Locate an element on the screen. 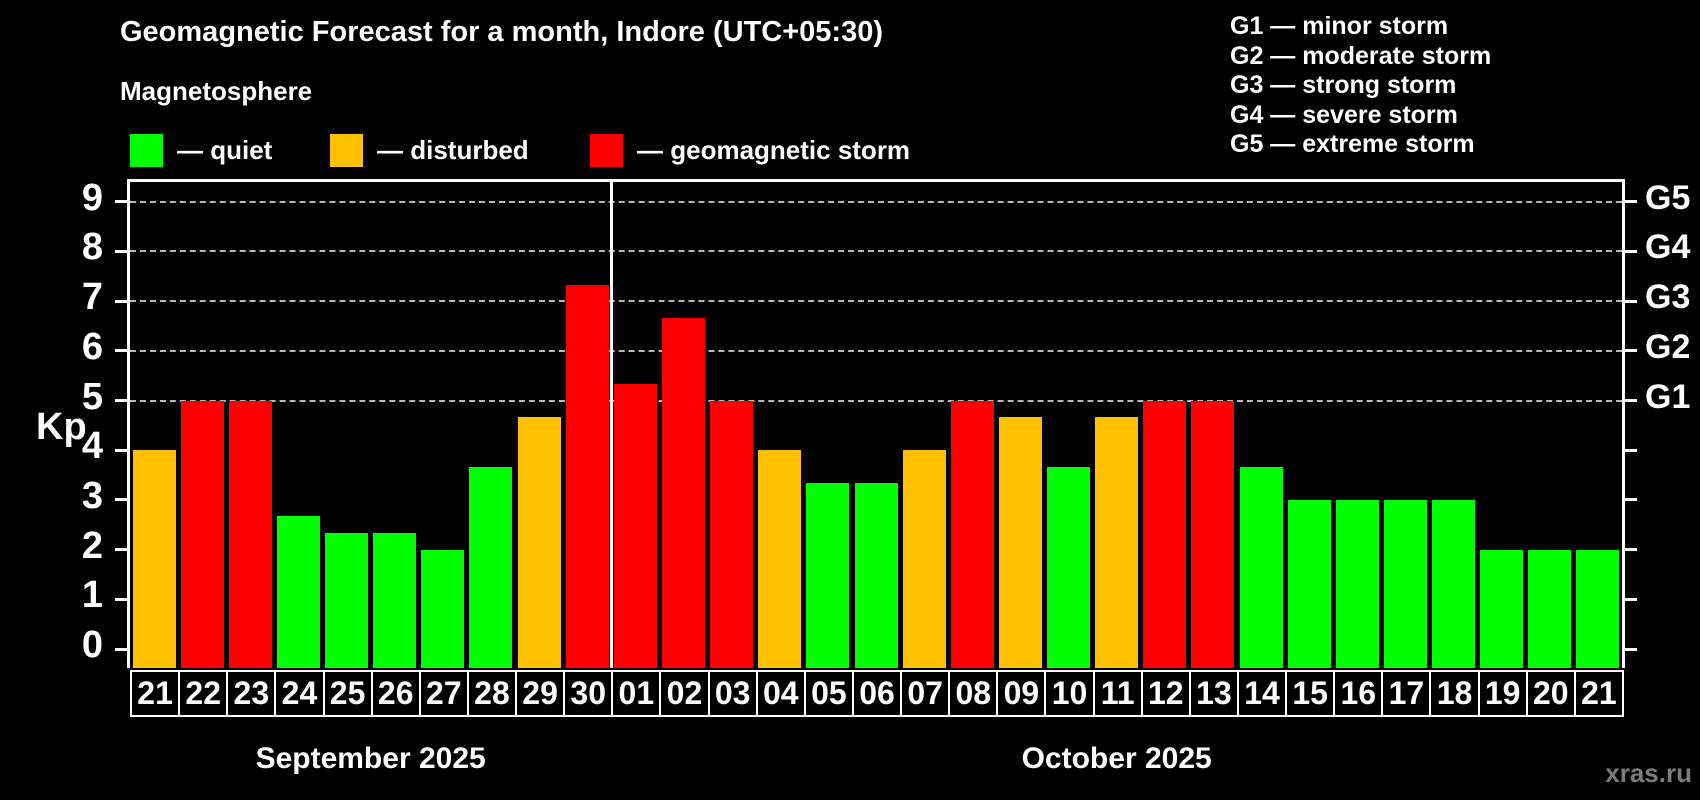 The width and height of the screenshot is (1700, 800). day-label-cell: 20 is located at coordinates (1550, 693).